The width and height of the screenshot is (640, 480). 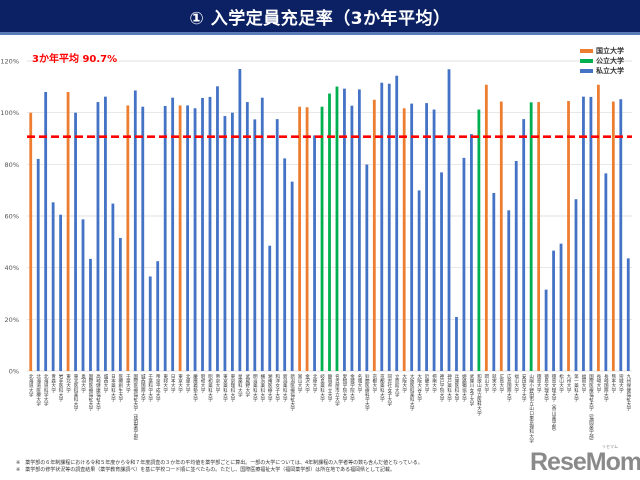 I want to click on x-tick-label: 名古屋市立大学, so click(x=337, y=390).